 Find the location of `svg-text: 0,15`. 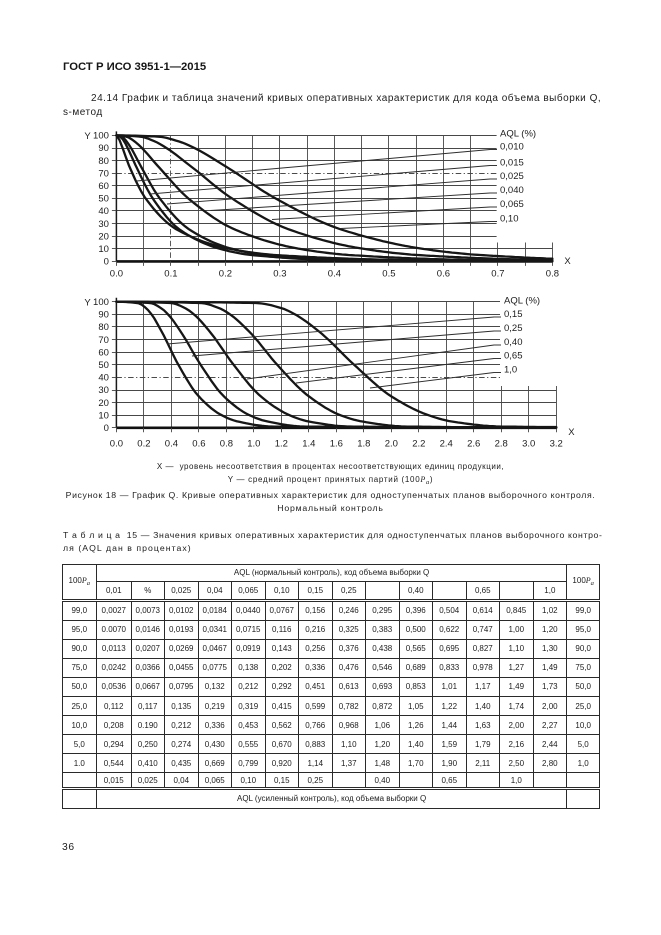

svg-text: 0,15 is located at coordinates (513, 314).